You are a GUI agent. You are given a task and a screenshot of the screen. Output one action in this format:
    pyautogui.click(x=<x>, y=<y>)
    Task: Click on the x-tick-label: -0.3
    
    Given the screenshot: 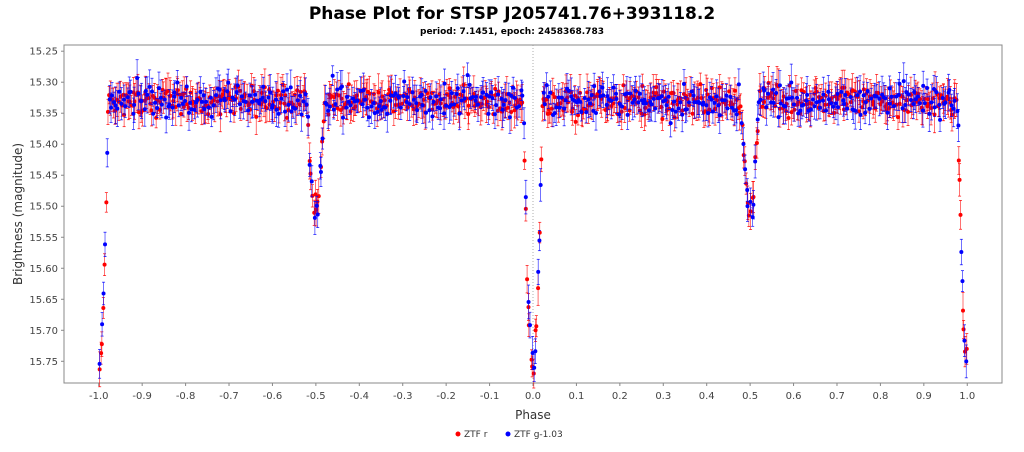 What is the action you would take?
    pyautogui.click(x=403, y=396)
    